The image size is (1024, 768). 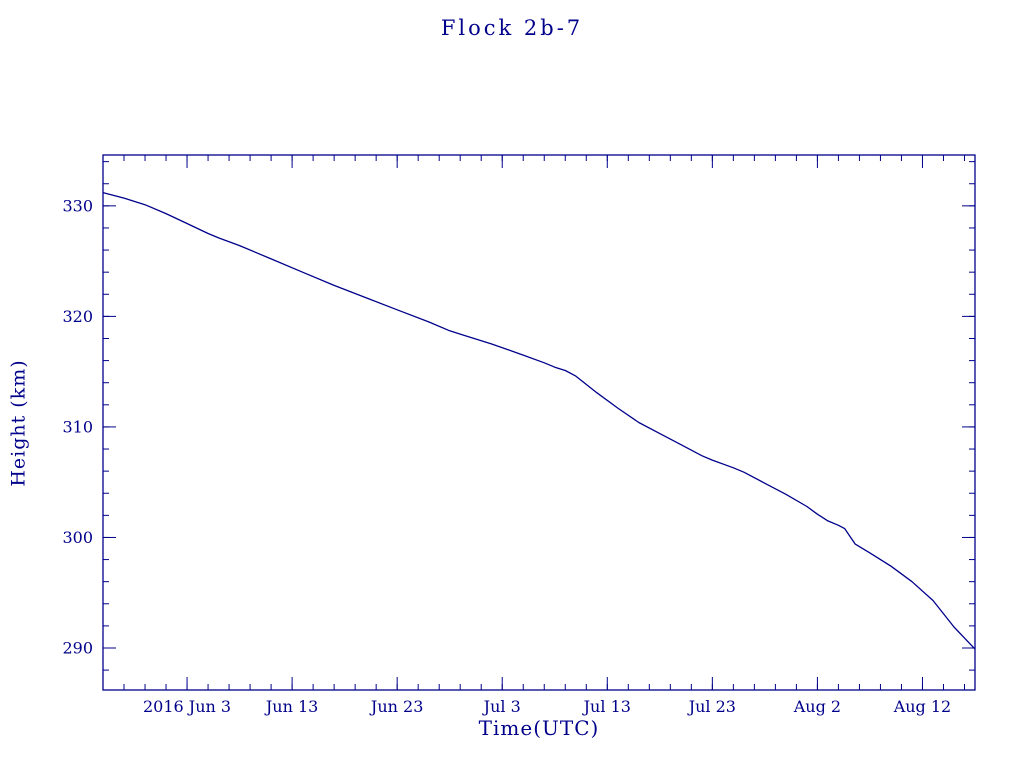 I want to click on x-tick-label: Jul 23, so click(x=711, y=706).